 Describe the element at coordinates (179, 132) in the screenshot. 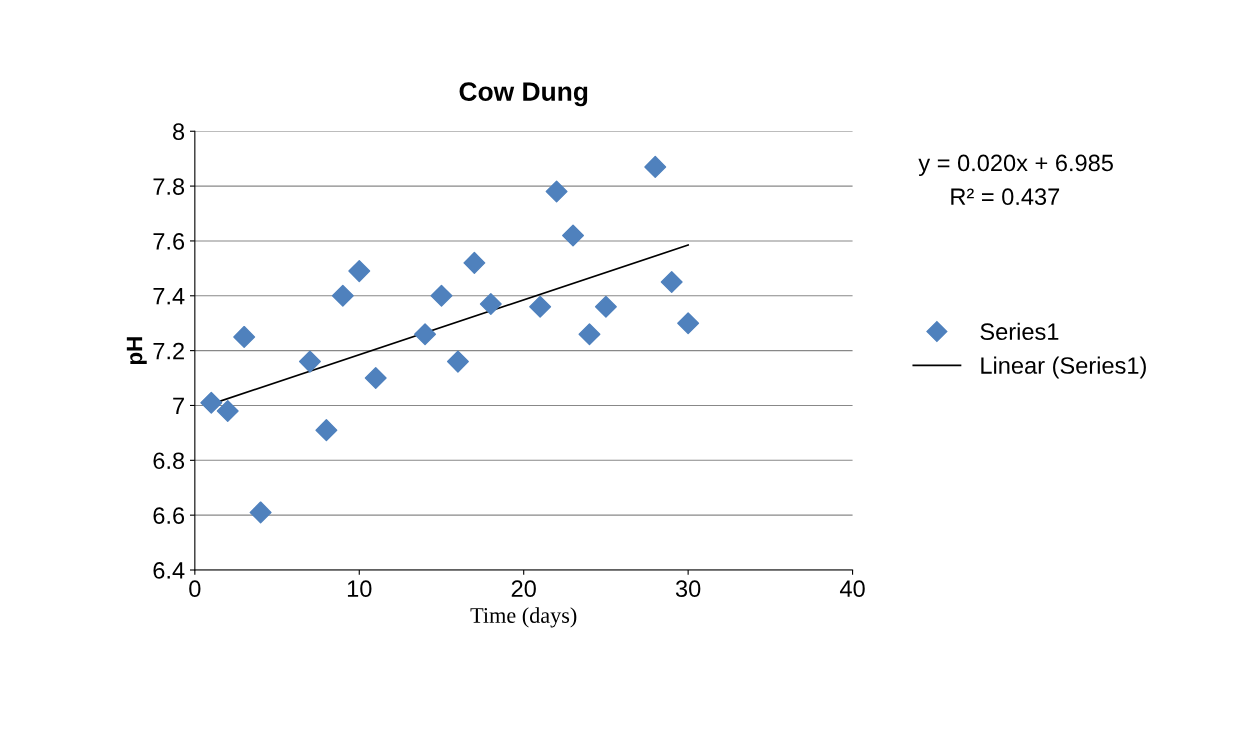

I see `y-tick-label: 8` at that location.